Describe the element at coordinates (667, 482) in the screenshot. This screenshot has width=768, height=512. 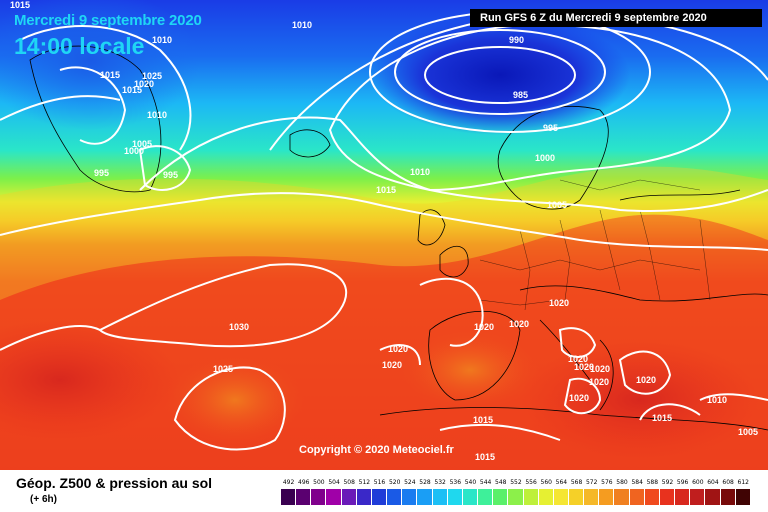
I see `legend-value: 592` at that location.